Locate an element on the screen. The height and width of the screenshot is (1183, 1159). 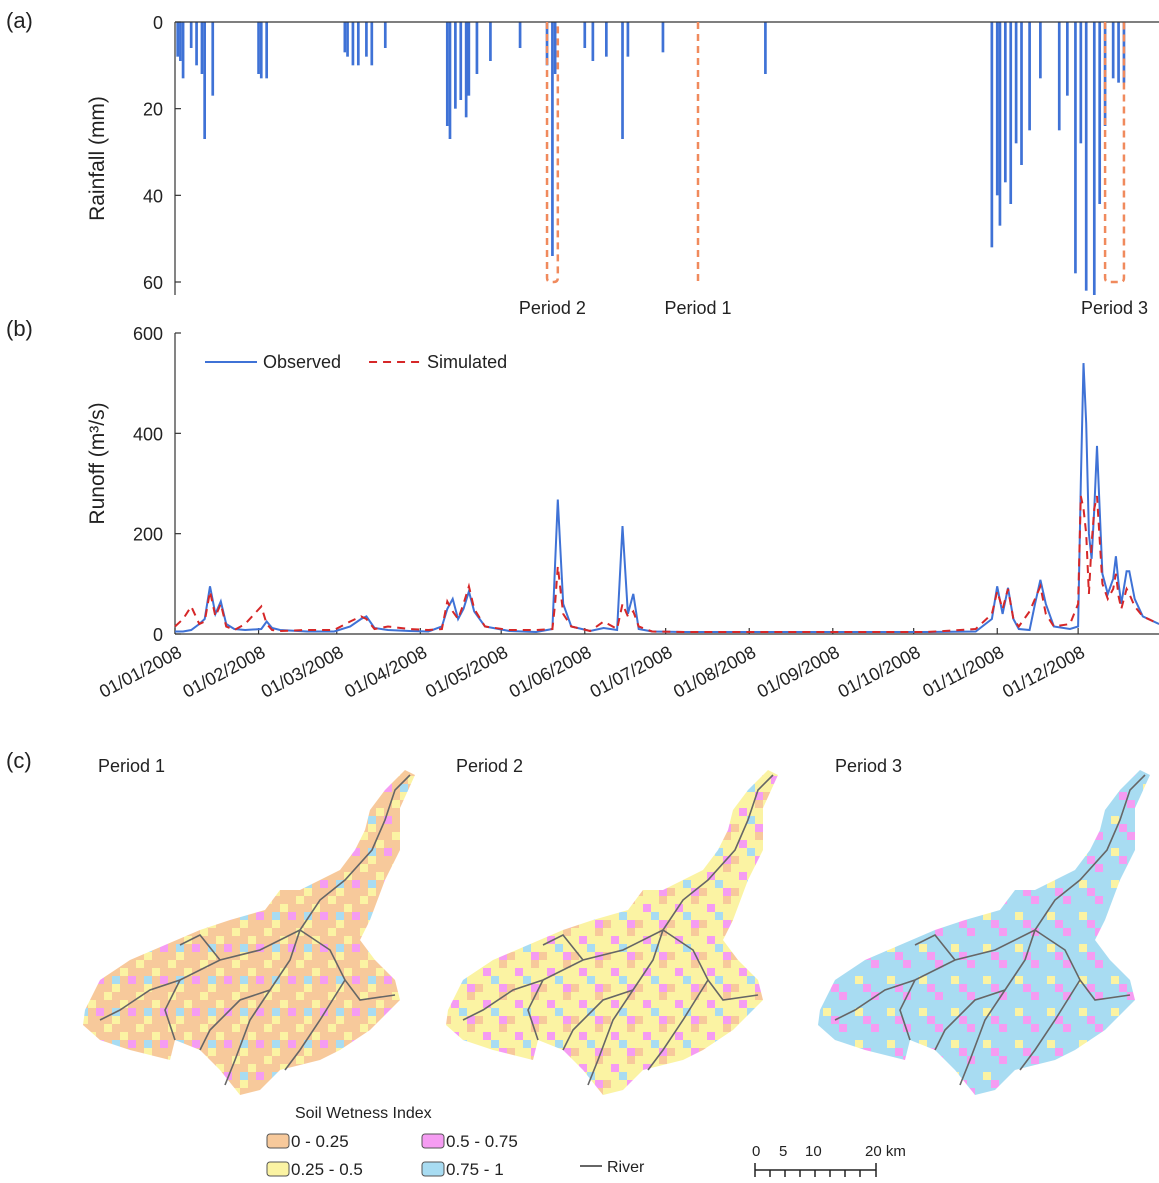
scale-label: 20 km is located at coordinates (885, 1151).